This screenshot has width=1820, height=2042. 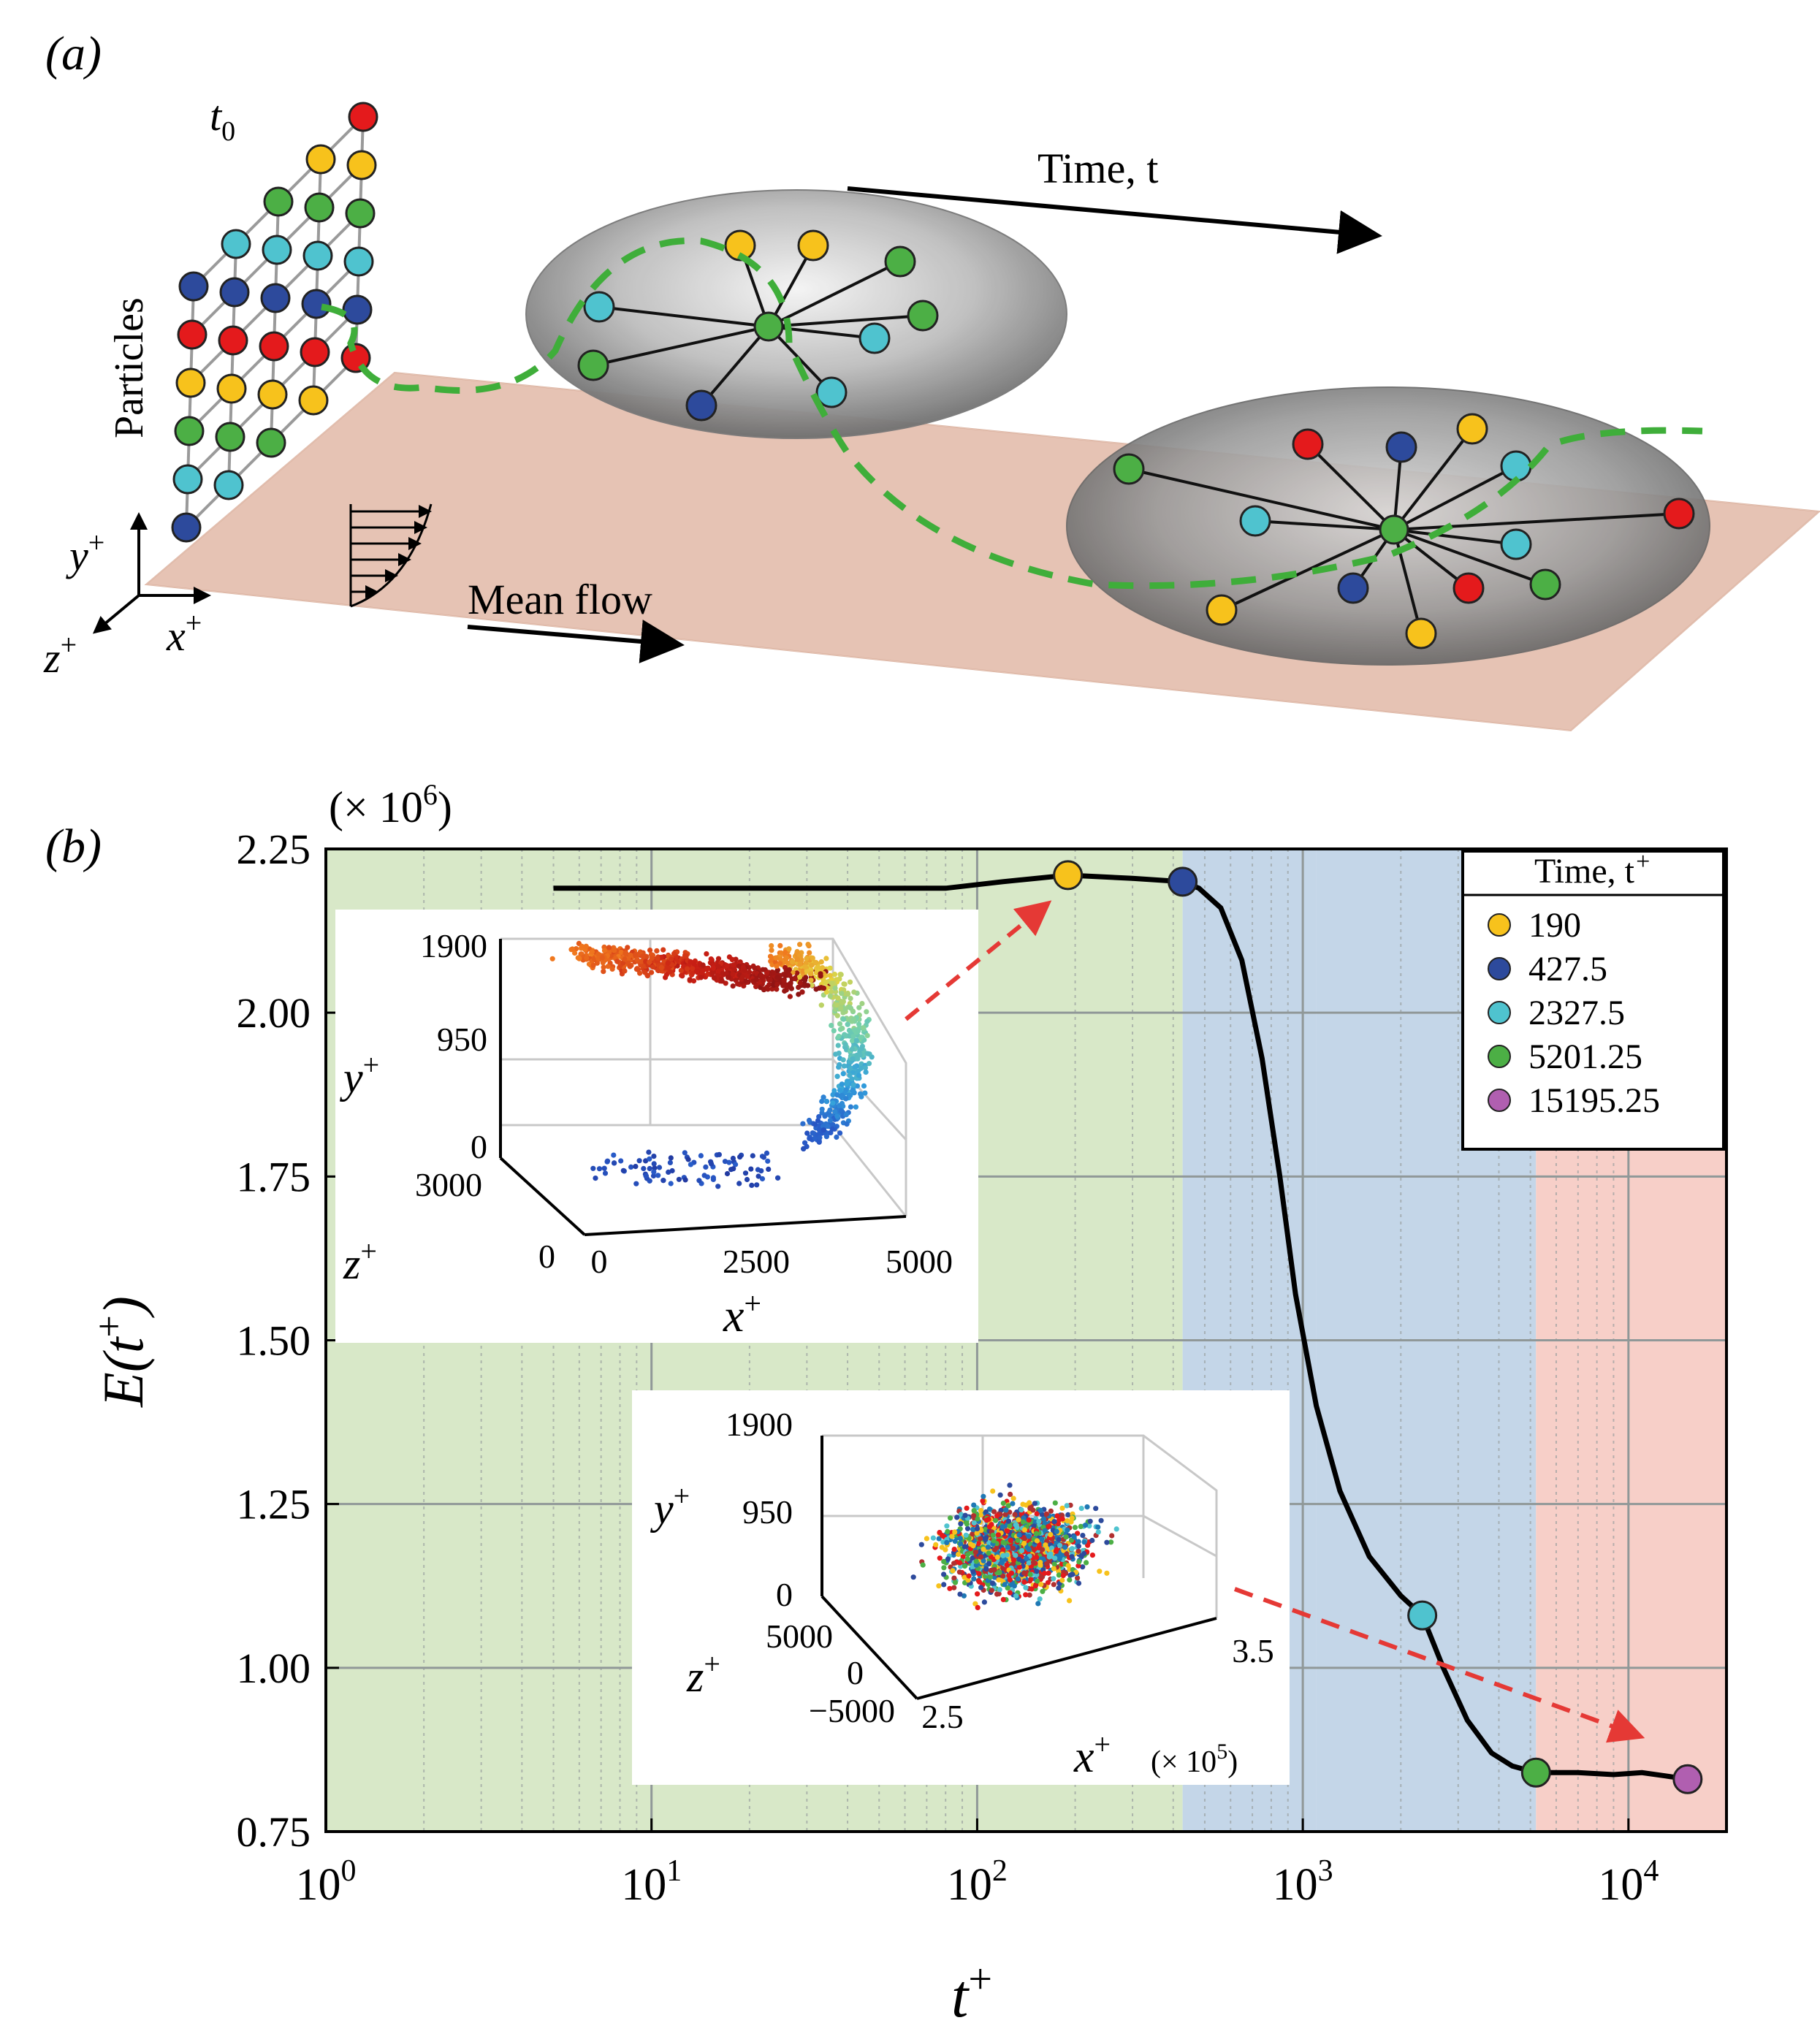 I want to click on inset-1-y-label: y+, so click(x=359, y=1075).